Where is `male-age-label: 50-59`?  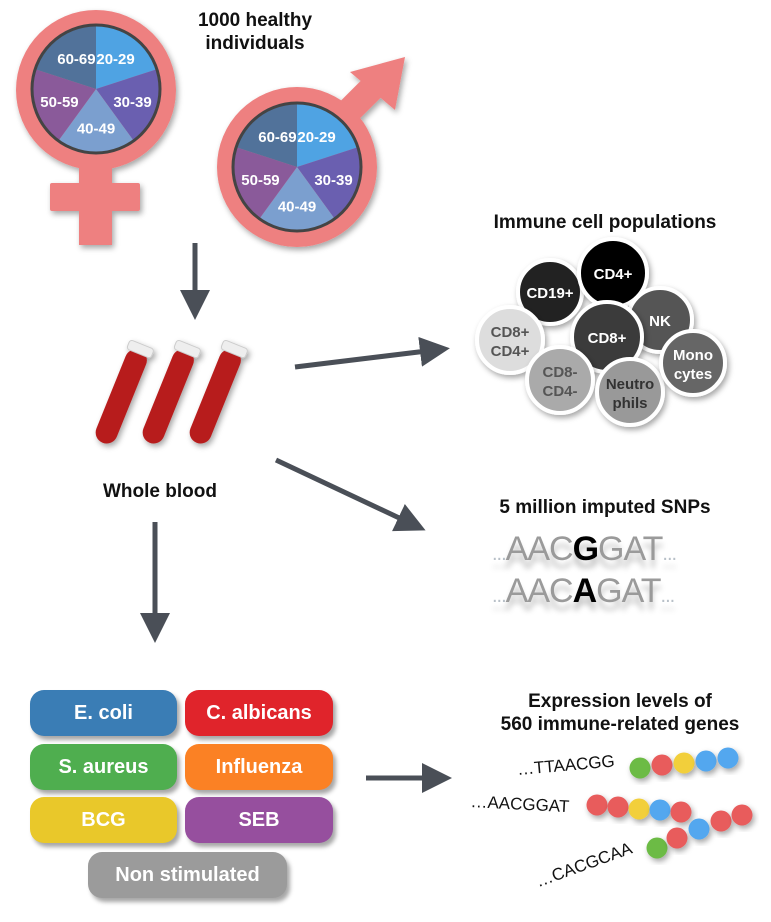
male-age-label: 50-59 is located at coordinates (260, 180).